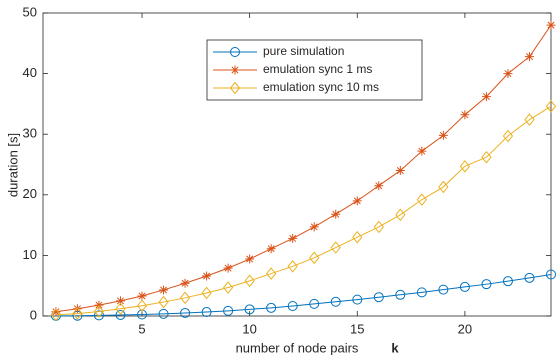  Describe the element at coordinates (30, 72) in the screenshot. I see `y-tick-label: 40` at that location.